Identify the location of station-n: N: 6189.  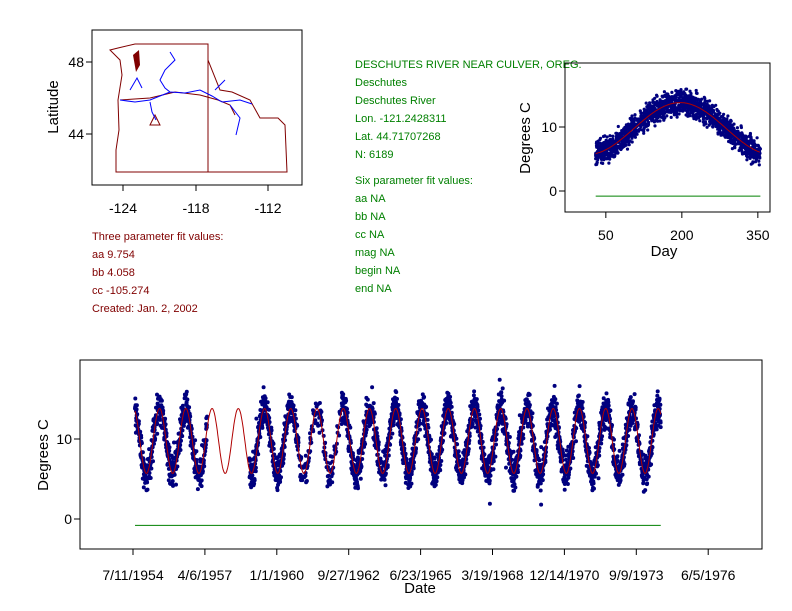
(374, 155).